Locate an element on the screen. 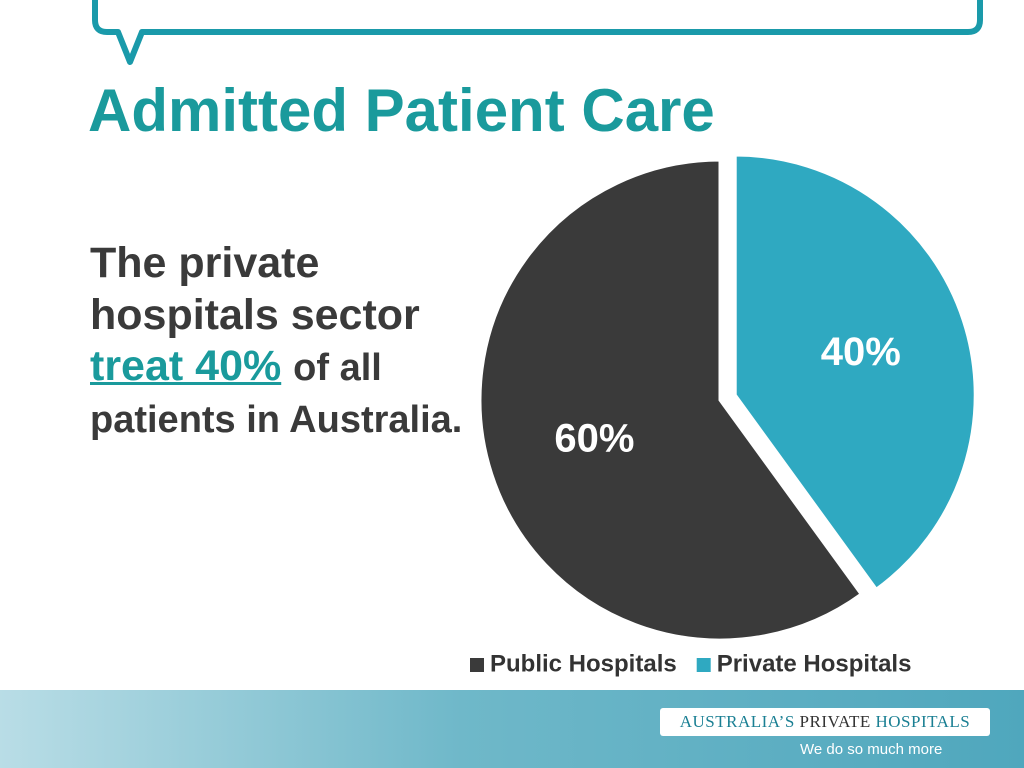  logo-part: HOSPITALS is located at coordinates (923, 721).